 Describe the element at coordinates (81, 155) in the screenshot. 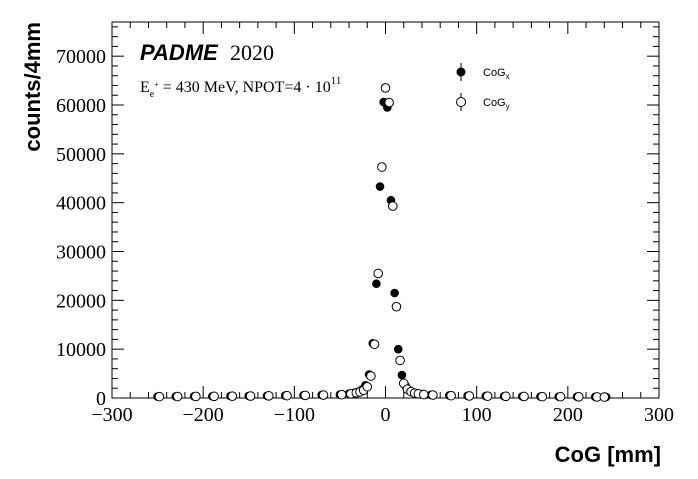

I see `y-tick-label: 50000` at that location.